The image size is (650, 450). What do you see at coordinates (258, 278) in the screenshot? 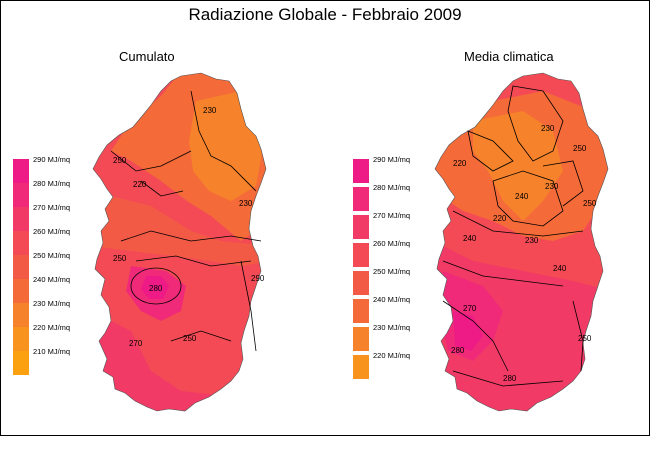
I see `contour-label: 290` at bounding box center [258, 278].